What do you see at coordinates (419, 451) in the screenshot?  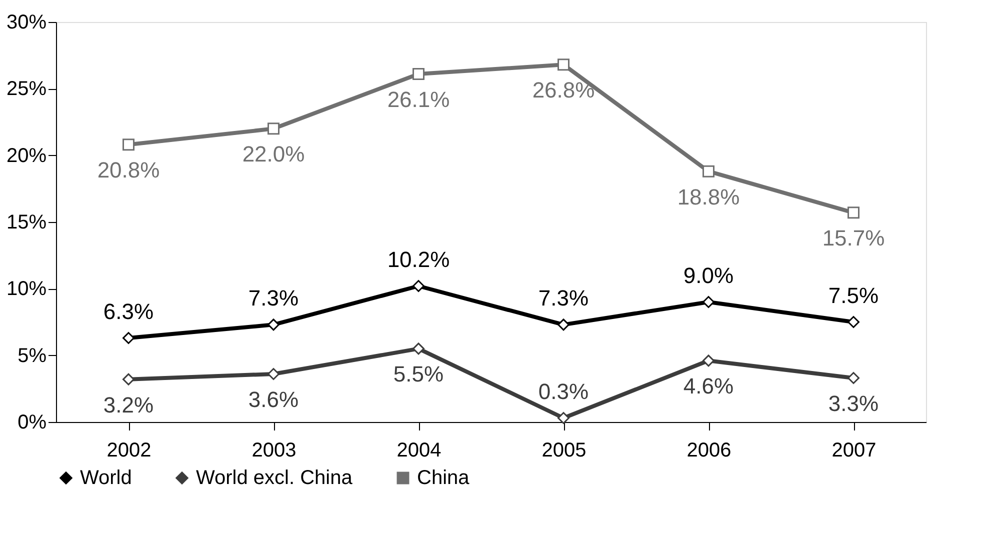 I see `x-tick-label: 2004` at bounding box center [419, 451].